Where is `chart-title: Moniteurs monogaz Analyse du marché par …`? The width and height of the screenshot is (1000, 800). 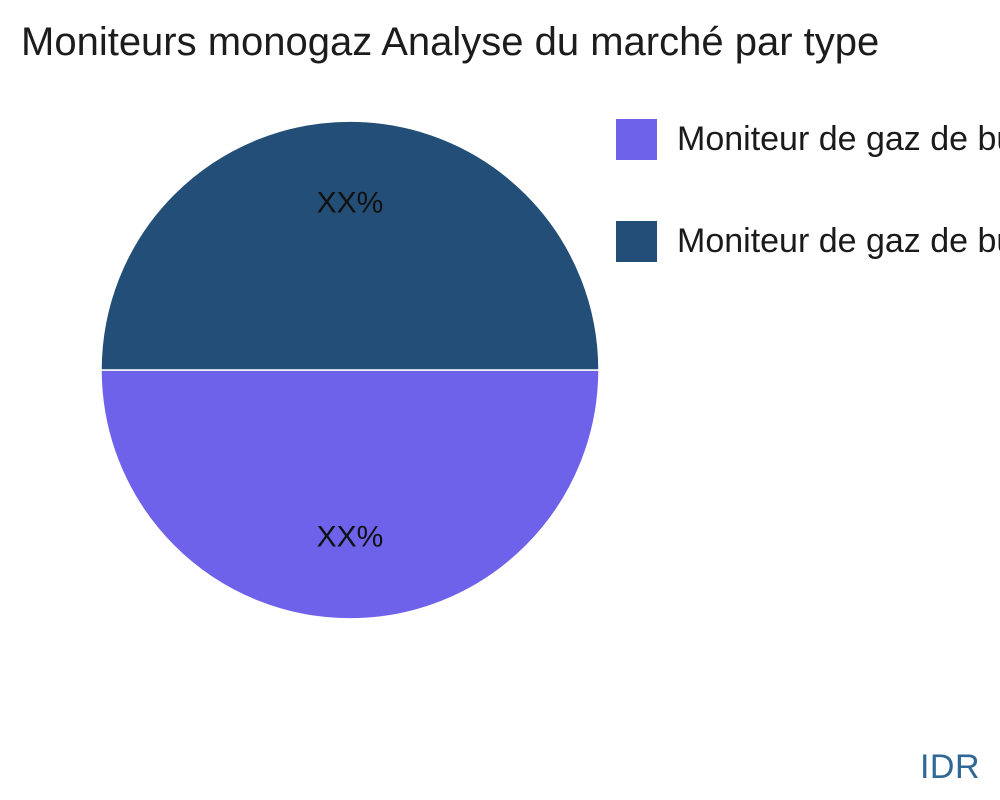
chart-title: Moniteurs monogaz Analyse du marché par … is located at coordinates (450, 42).